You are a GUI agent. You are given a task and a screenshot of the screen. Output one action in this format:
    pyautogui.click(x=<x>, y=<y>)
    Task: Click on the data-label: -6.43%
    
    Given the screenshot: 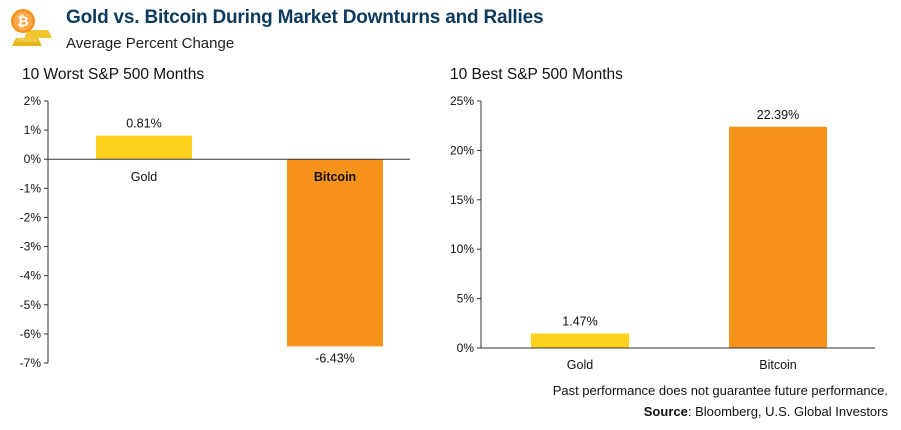 What is the action you would take?
    pyautogui.click(x=335, y=358)
    